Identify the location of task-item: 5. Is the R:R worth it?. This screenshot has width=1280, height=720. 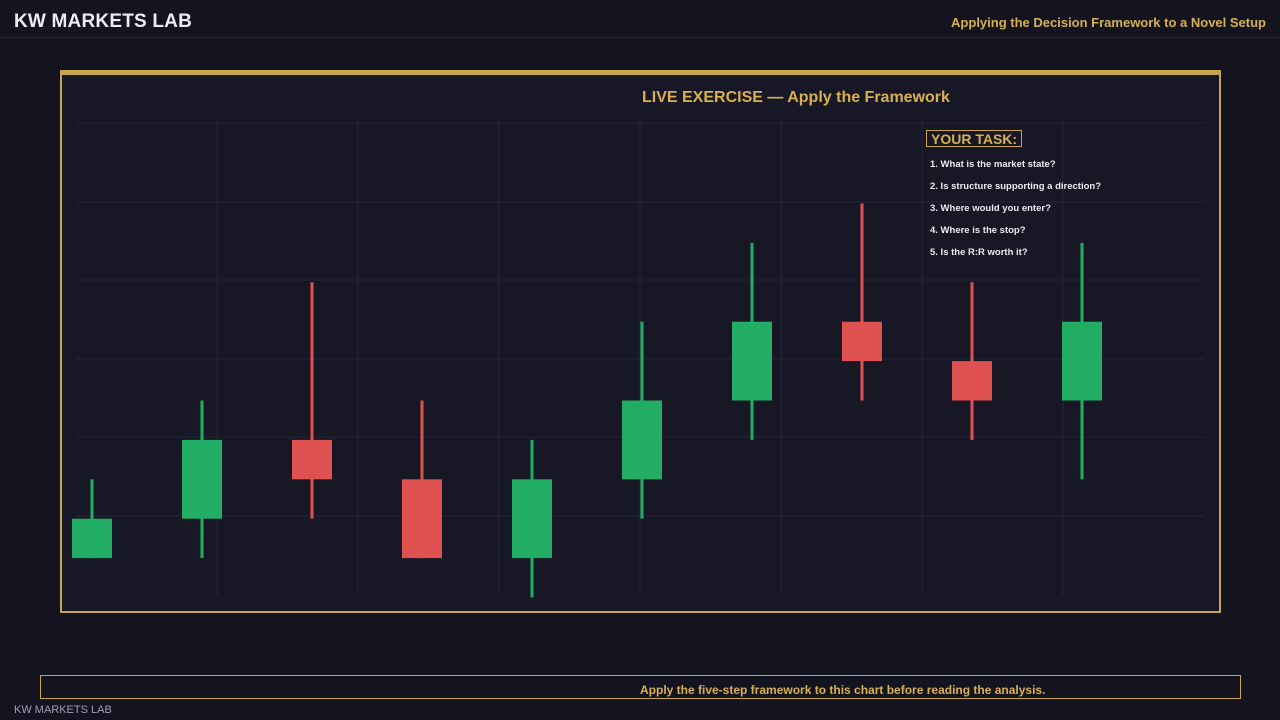
(979, 252).